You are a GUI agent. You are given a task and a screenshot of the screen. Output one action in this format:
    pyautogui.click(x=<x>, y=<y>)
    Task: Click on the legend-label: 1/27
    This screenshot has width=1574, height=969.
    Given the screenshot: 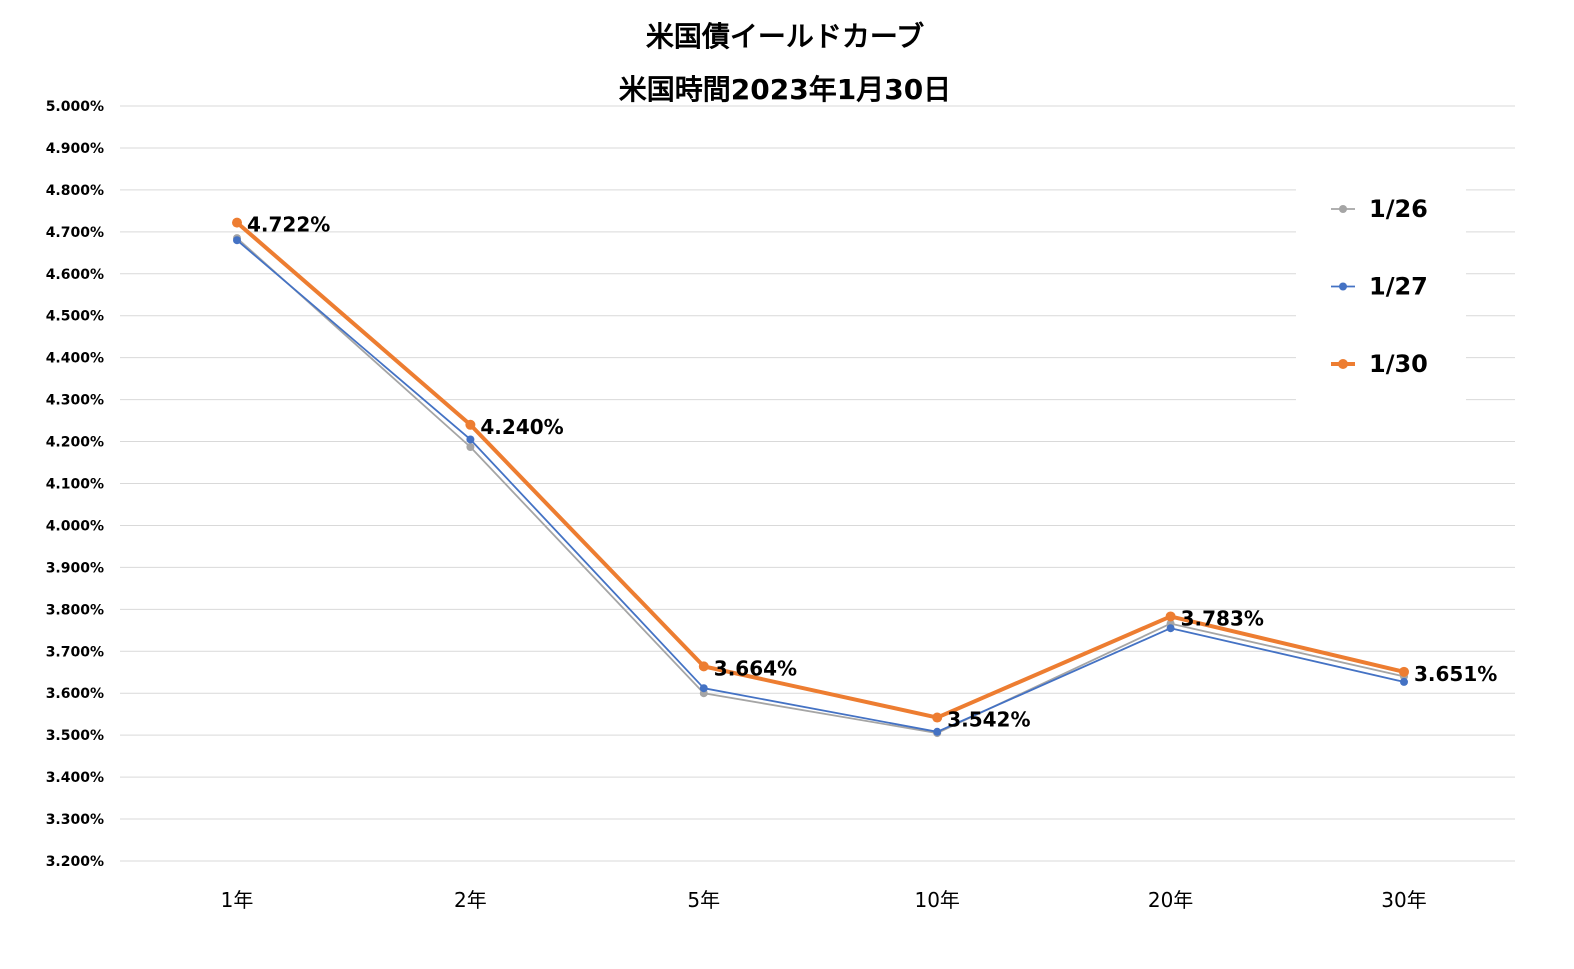 What is the action you would take?
    pyautogui.click(x=1398, y=287)
    